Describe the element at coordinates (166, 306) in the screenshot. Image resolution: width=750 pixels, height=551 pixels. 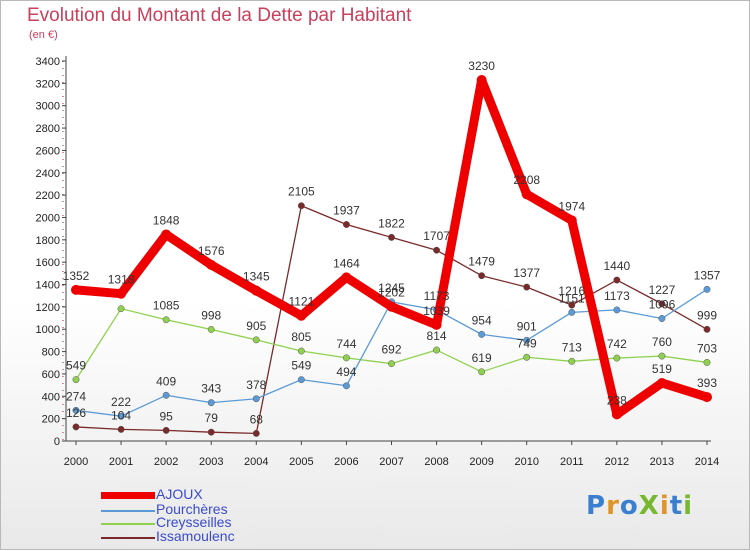
I see `data-label-creysseilles: 1085` at that location.